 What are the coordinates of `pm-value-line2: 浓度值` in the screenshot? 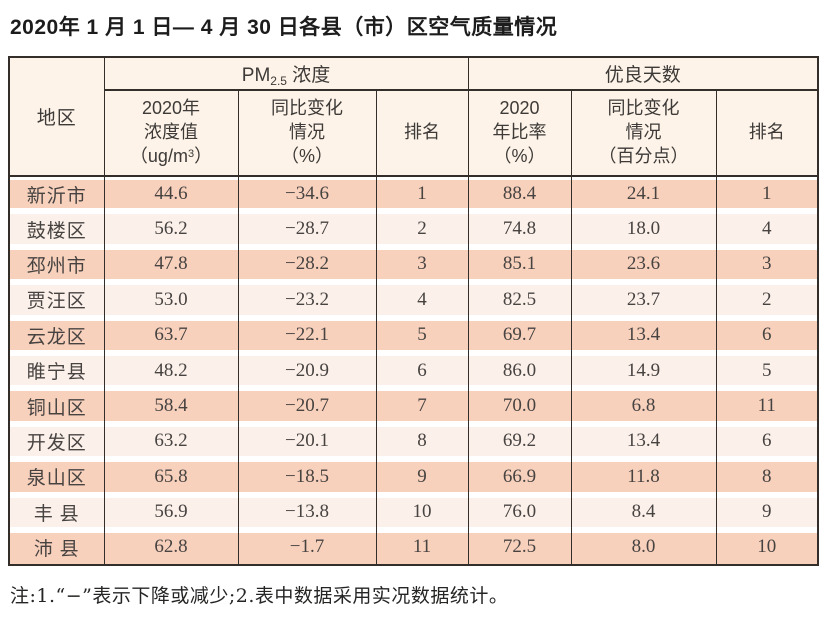 It's located at (171, 132).